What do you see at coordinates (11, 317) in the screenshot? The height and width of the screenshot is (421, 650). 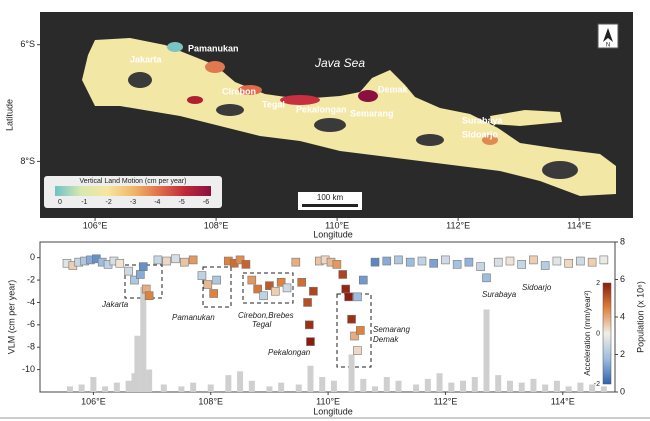 I see `y-axis-label: VLM (cm per year)` at bounding box center [11, 317].